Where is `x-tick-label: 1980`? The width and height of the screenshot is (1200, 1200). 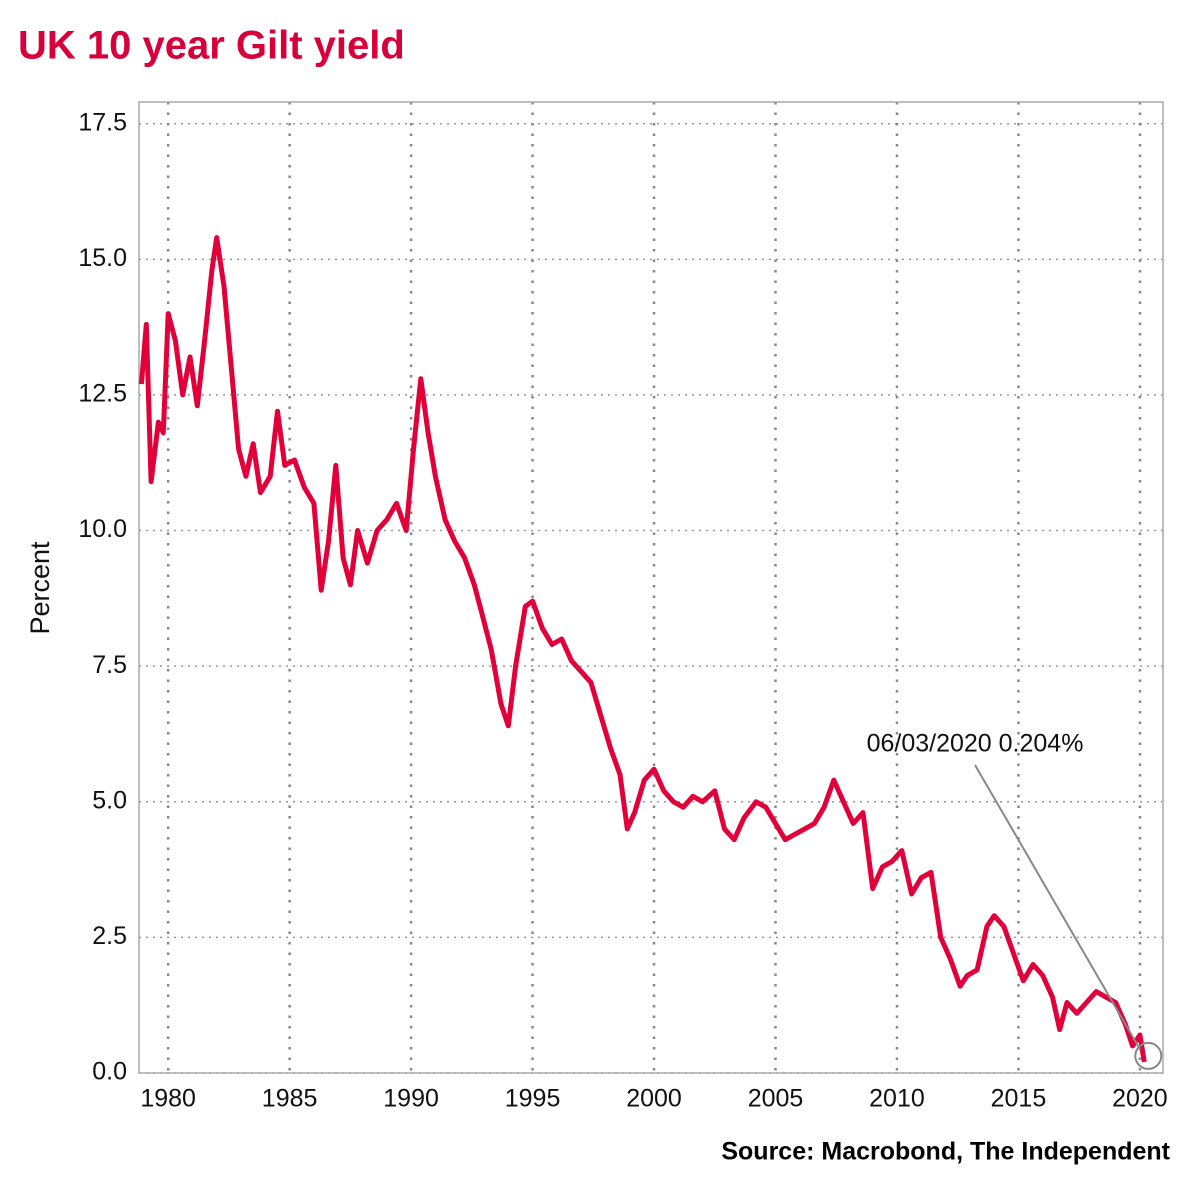
x-tick-label: 1980 is located at coordinates (168, 1099).